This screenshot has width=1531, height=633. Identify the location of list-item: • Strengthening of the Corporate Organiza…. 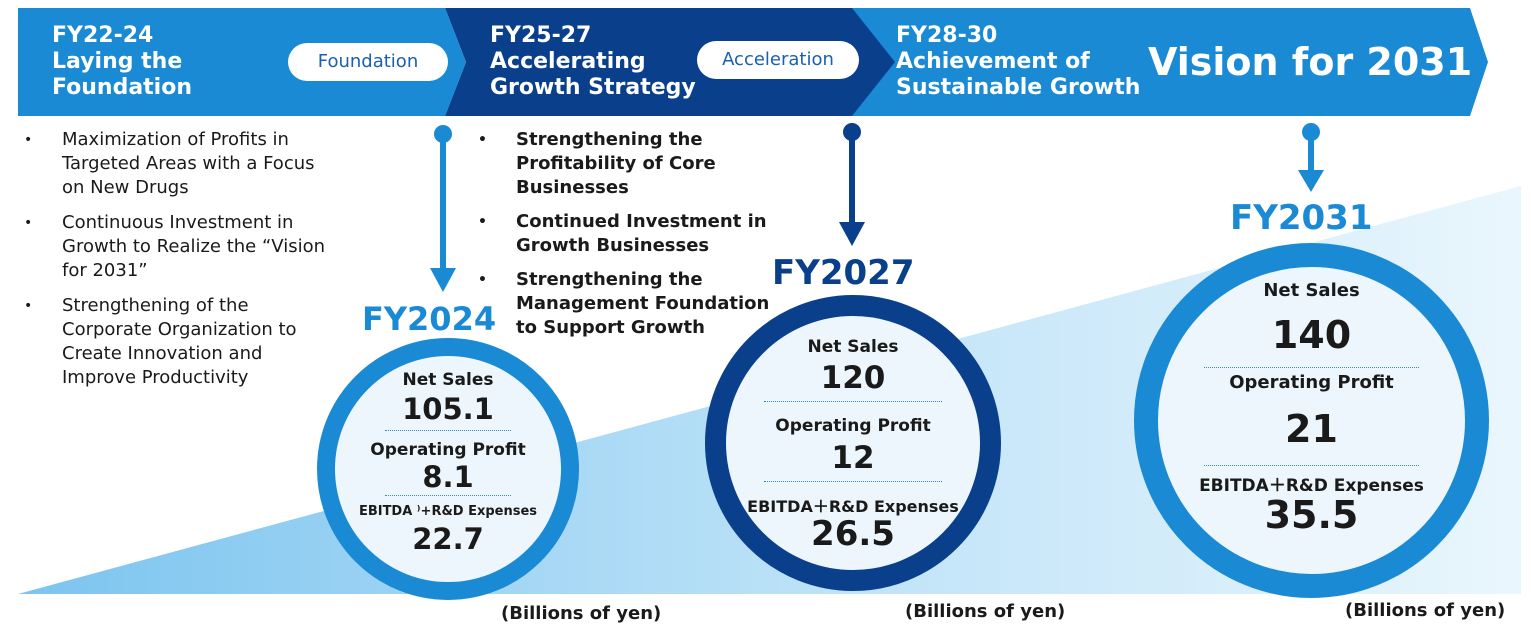
(160, 341).